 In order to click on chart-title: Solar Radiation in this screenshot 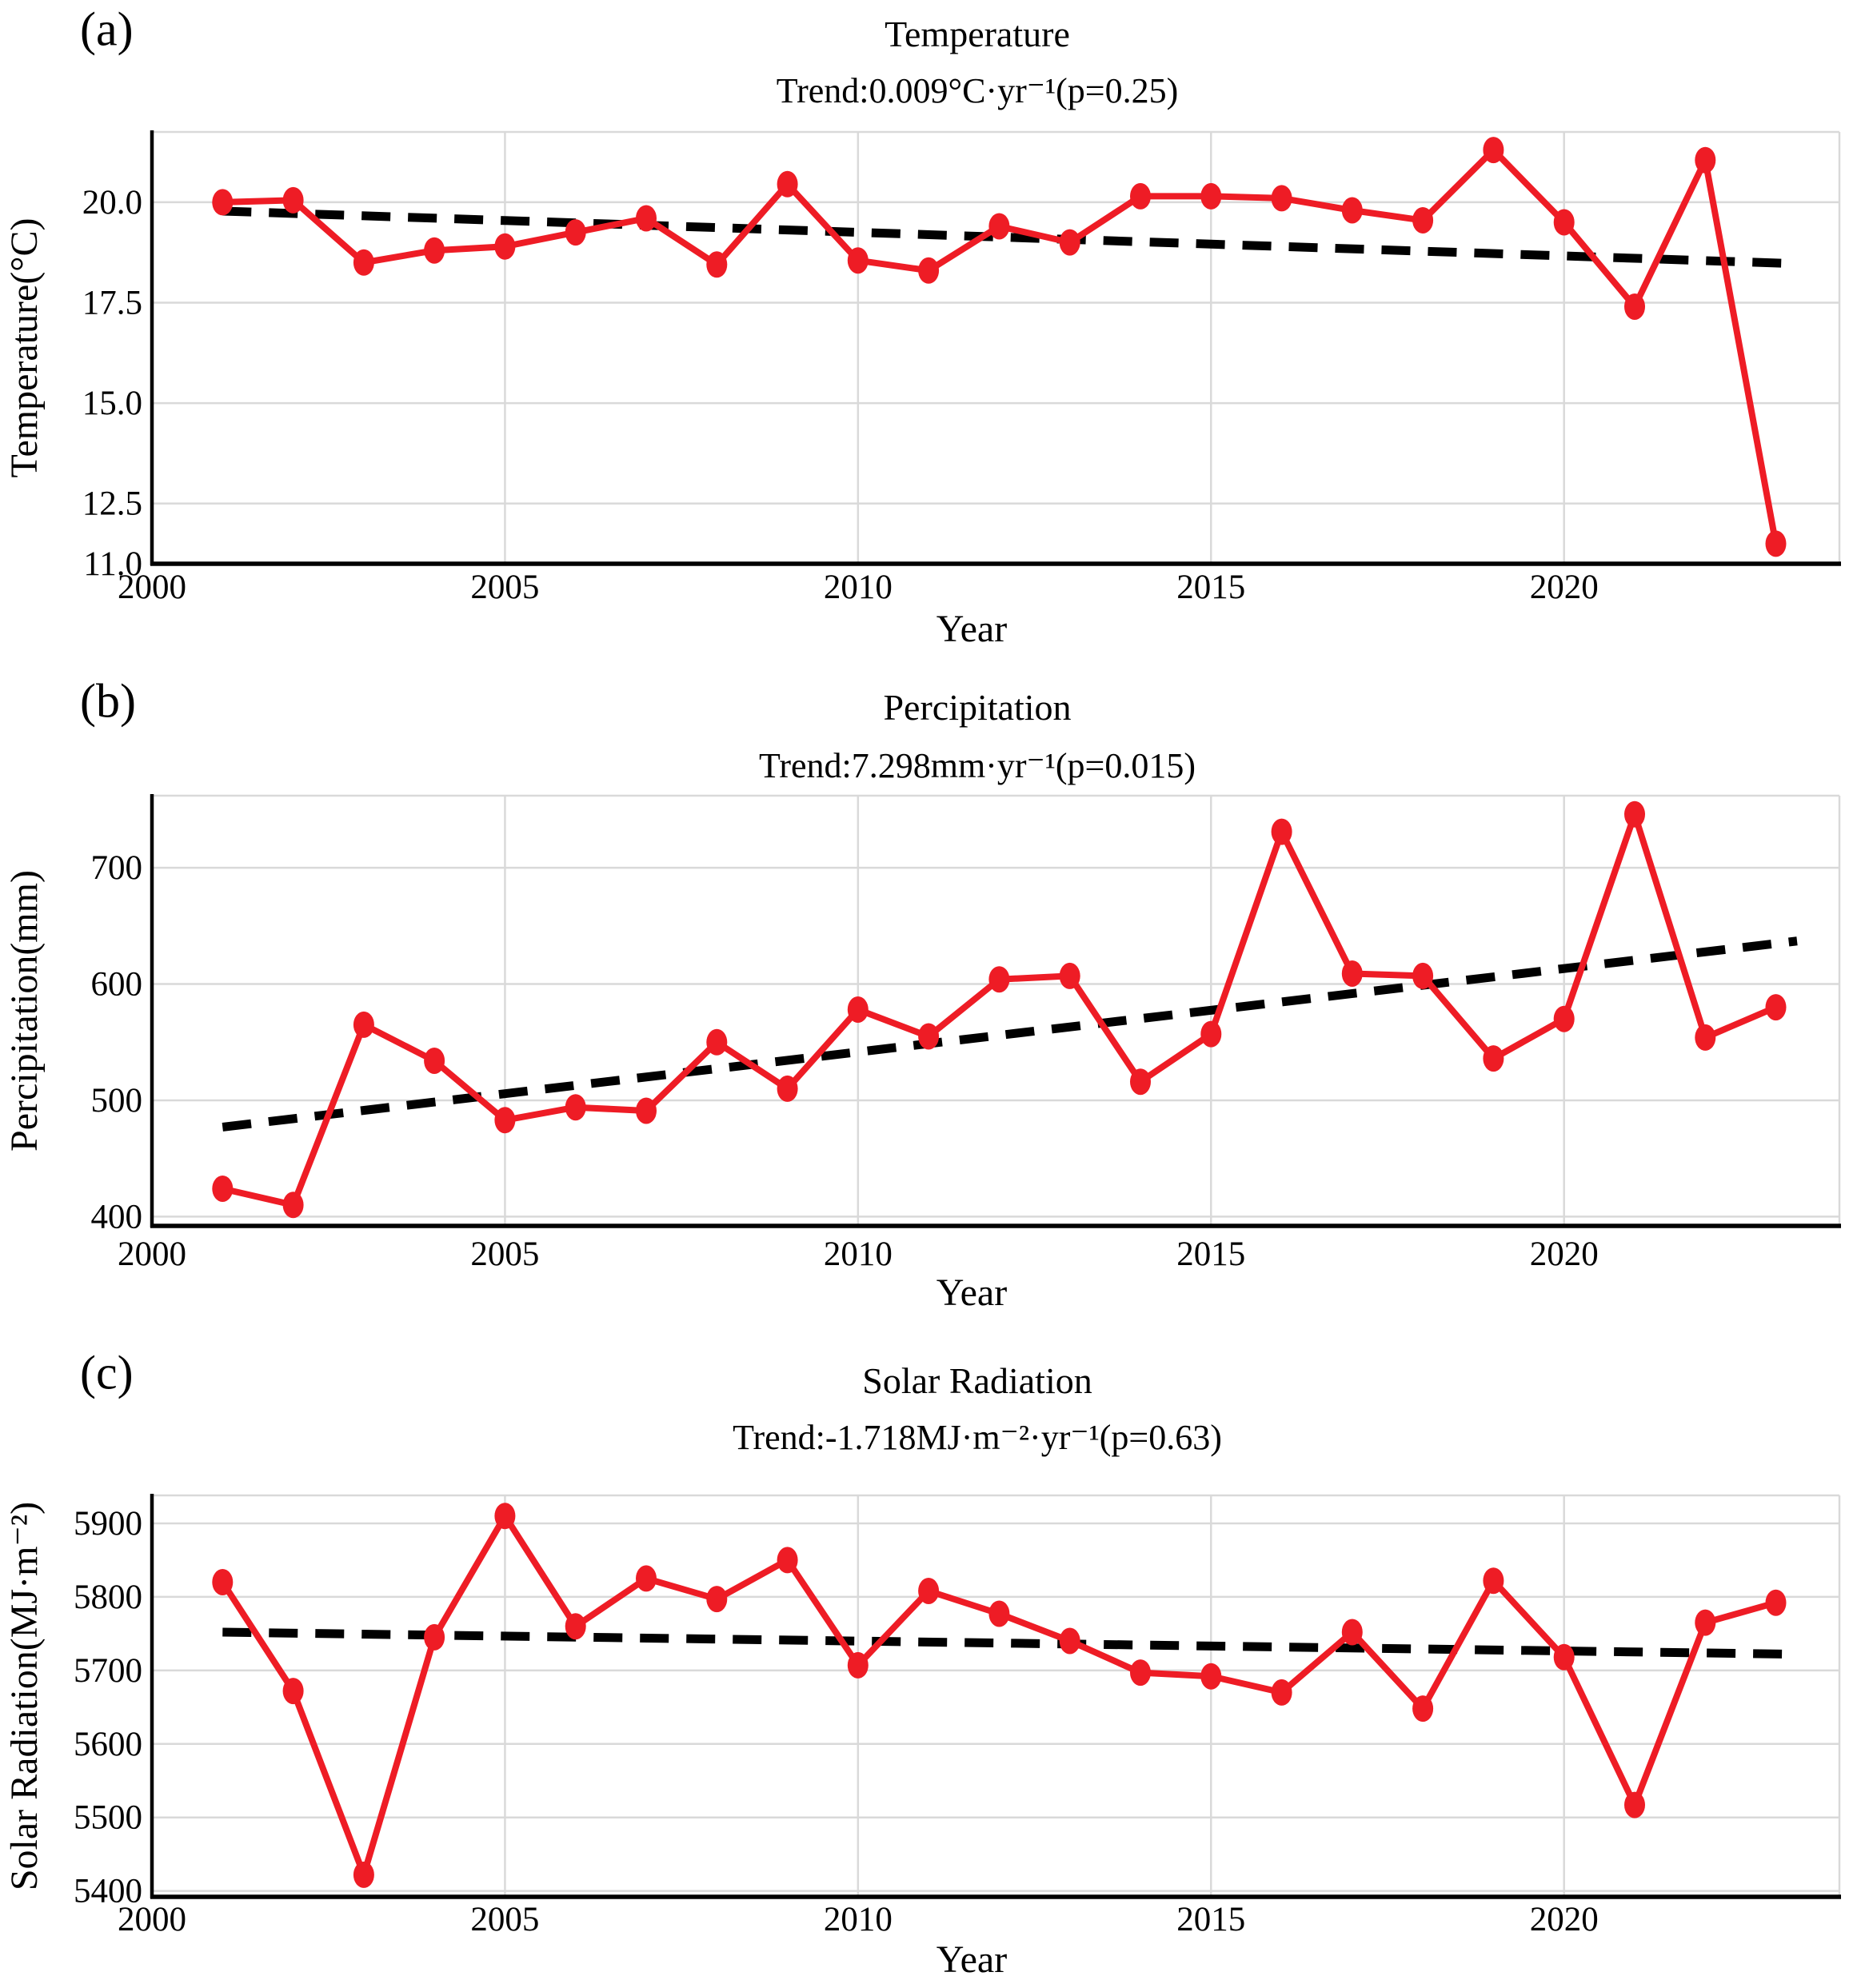, I will do `click(977, 1380)`.